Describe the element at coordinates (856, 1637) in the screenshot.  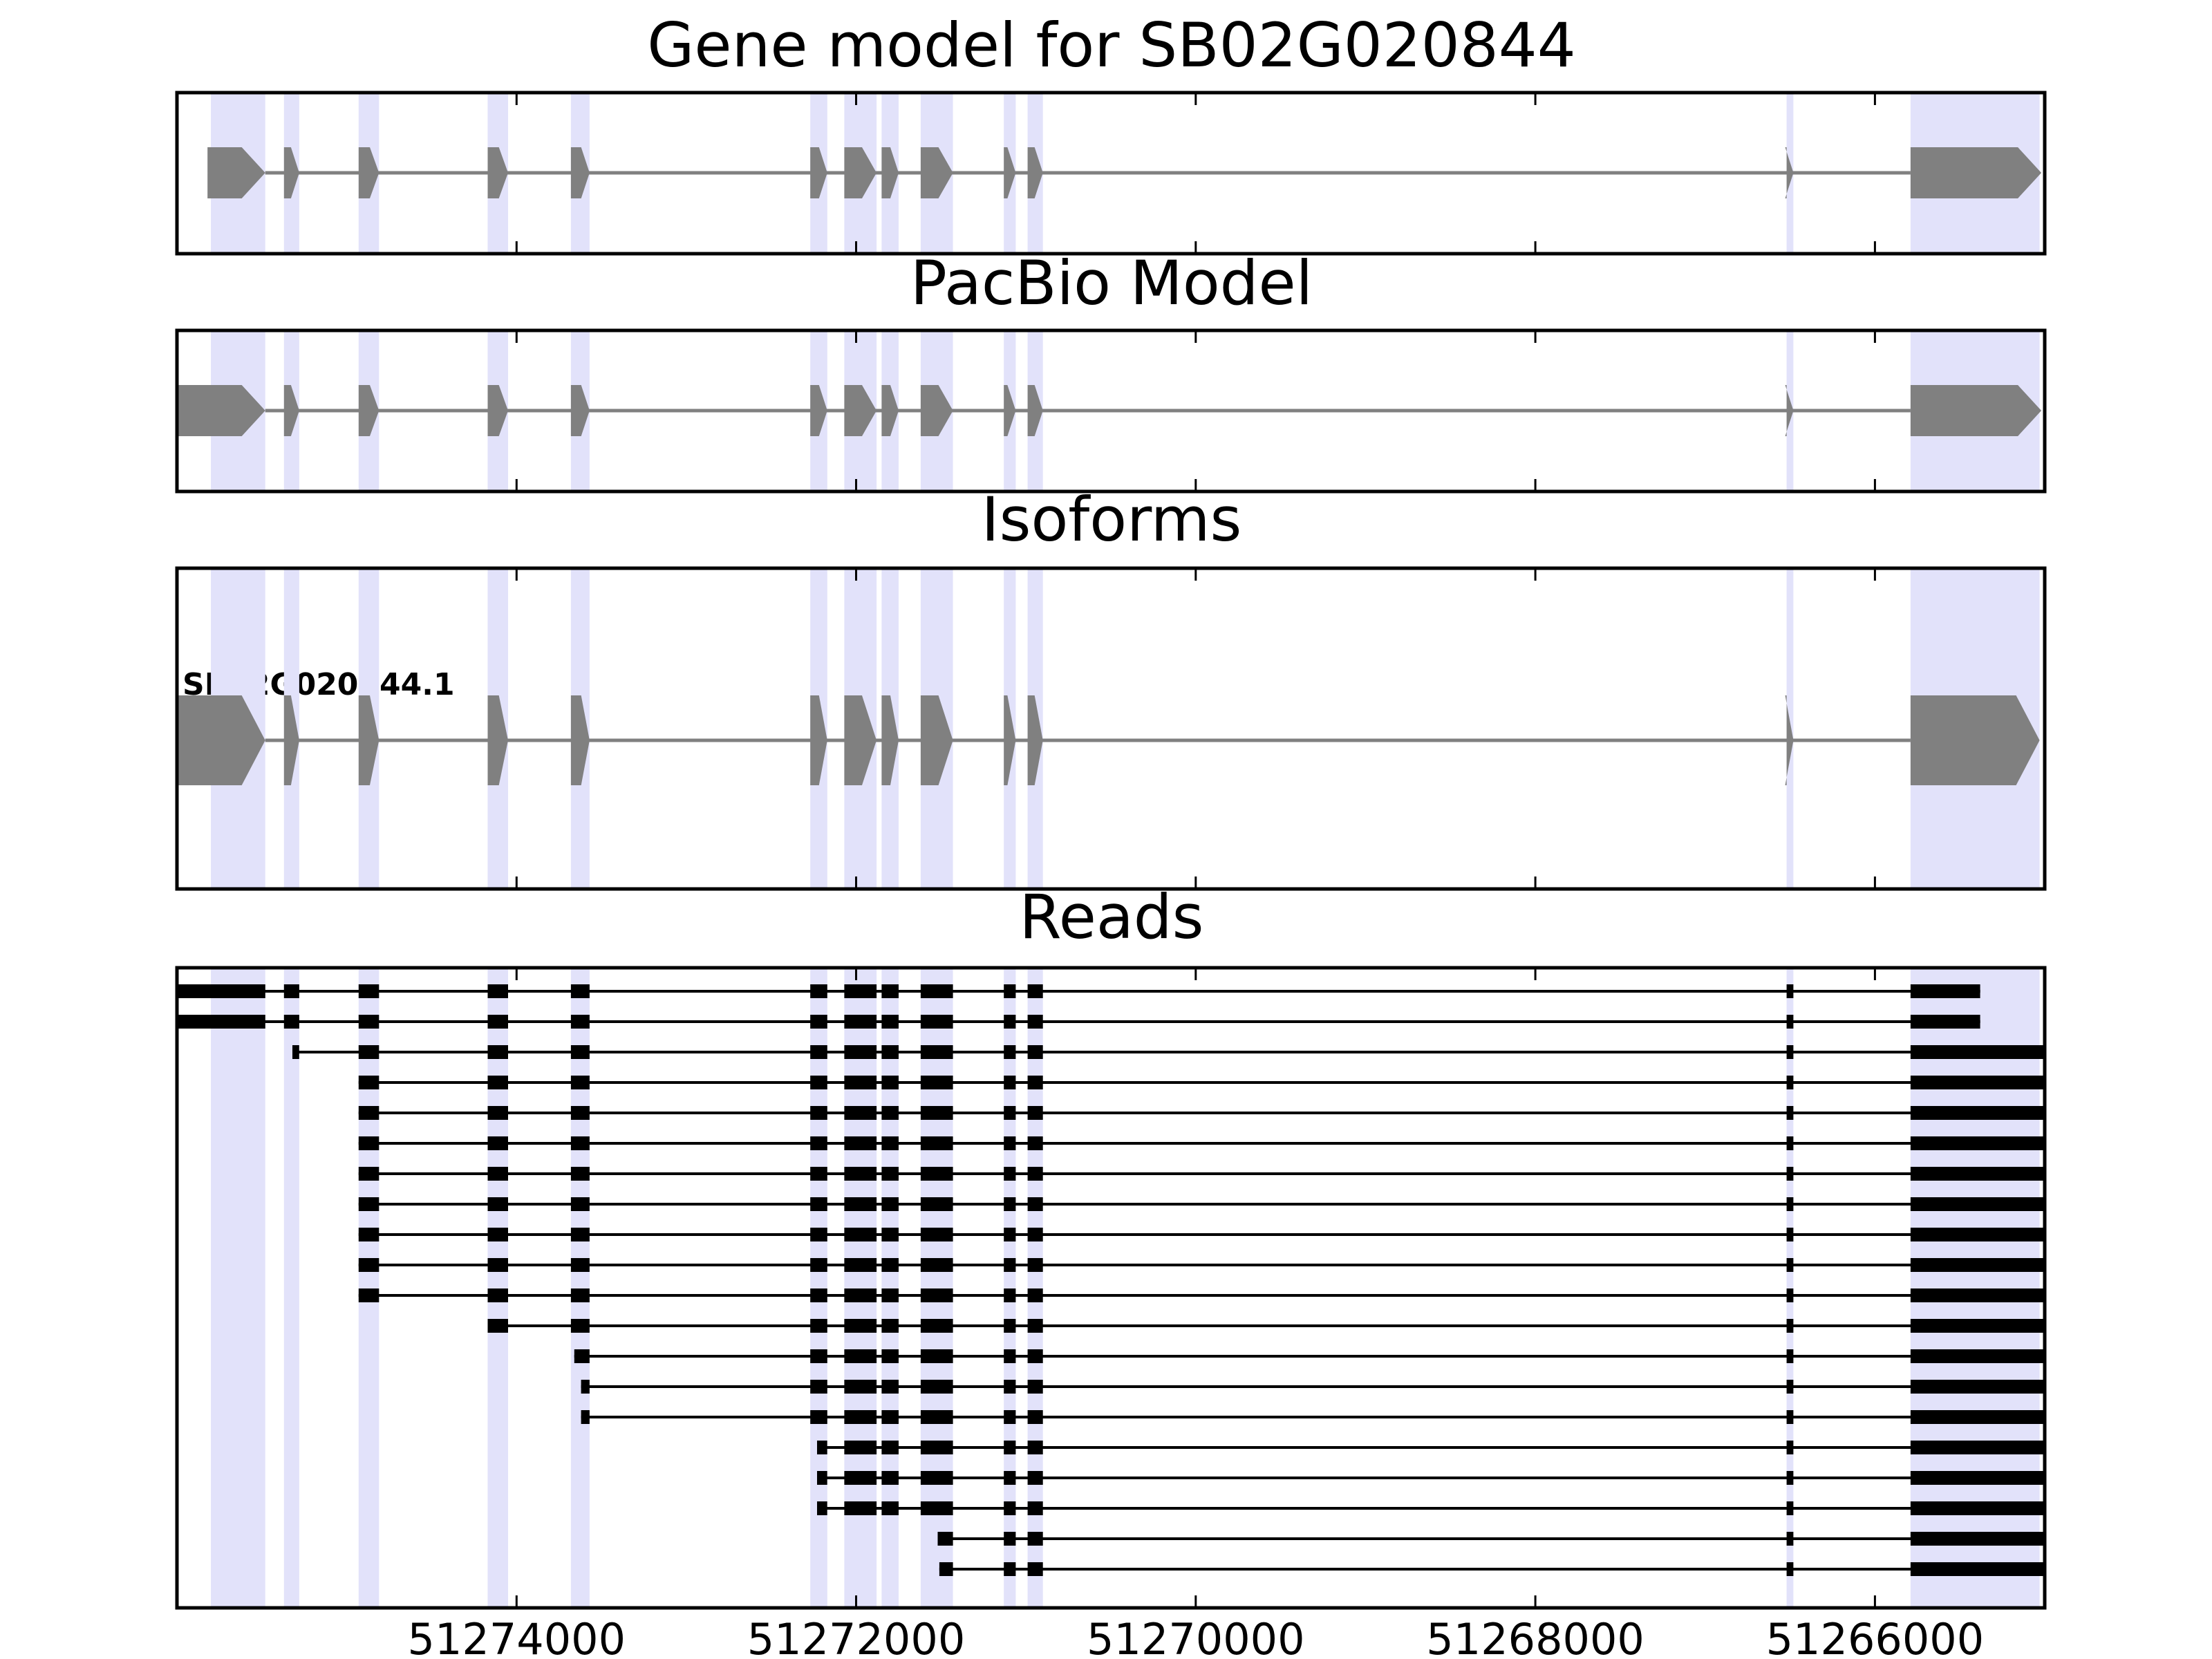
I see `x-tick-label: 51272000` at that location.